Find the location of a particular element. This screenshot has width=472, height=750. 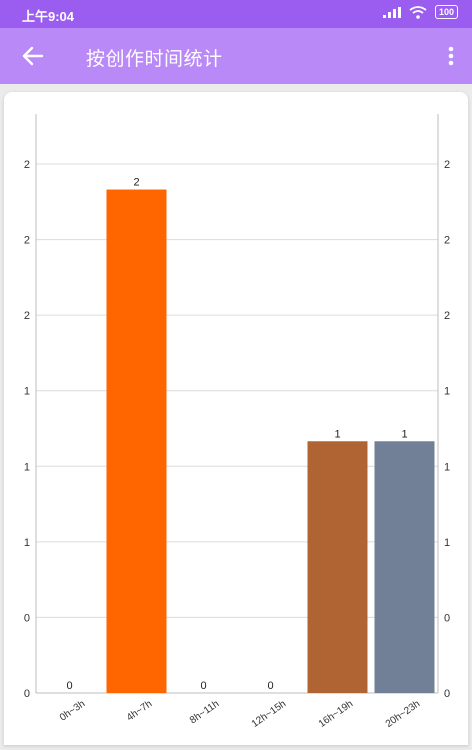

x-tick-label: 12h~15h is located at coordinates (269, 714).